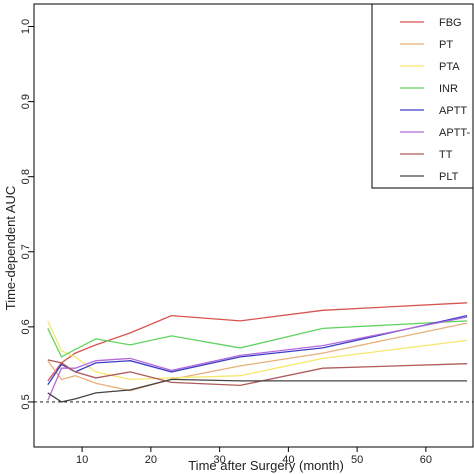  Describe the element at coordinates (357, 460) in the screenshot. I see `x-tick-label: 50` at that location.